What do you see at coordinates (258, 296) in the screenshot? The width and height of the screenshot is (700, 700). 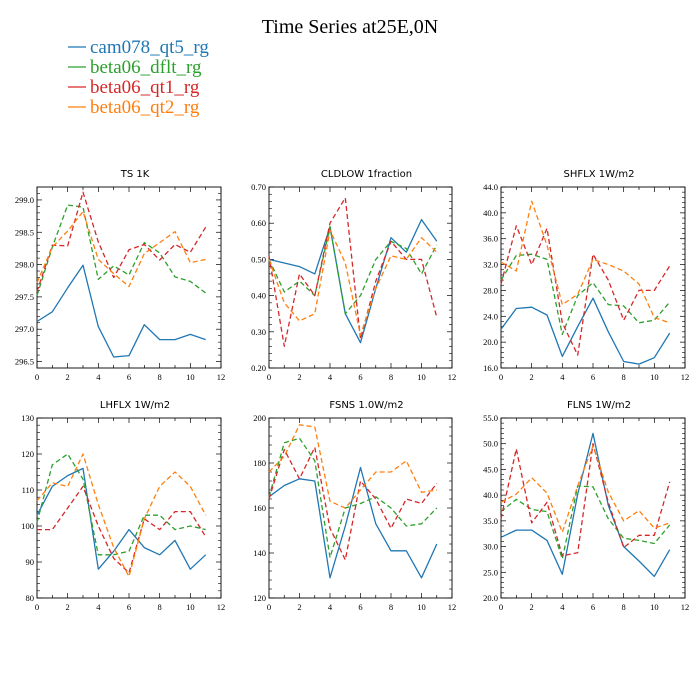 I see `y-tick-label: 0.40` at bounding box center [258, 296].